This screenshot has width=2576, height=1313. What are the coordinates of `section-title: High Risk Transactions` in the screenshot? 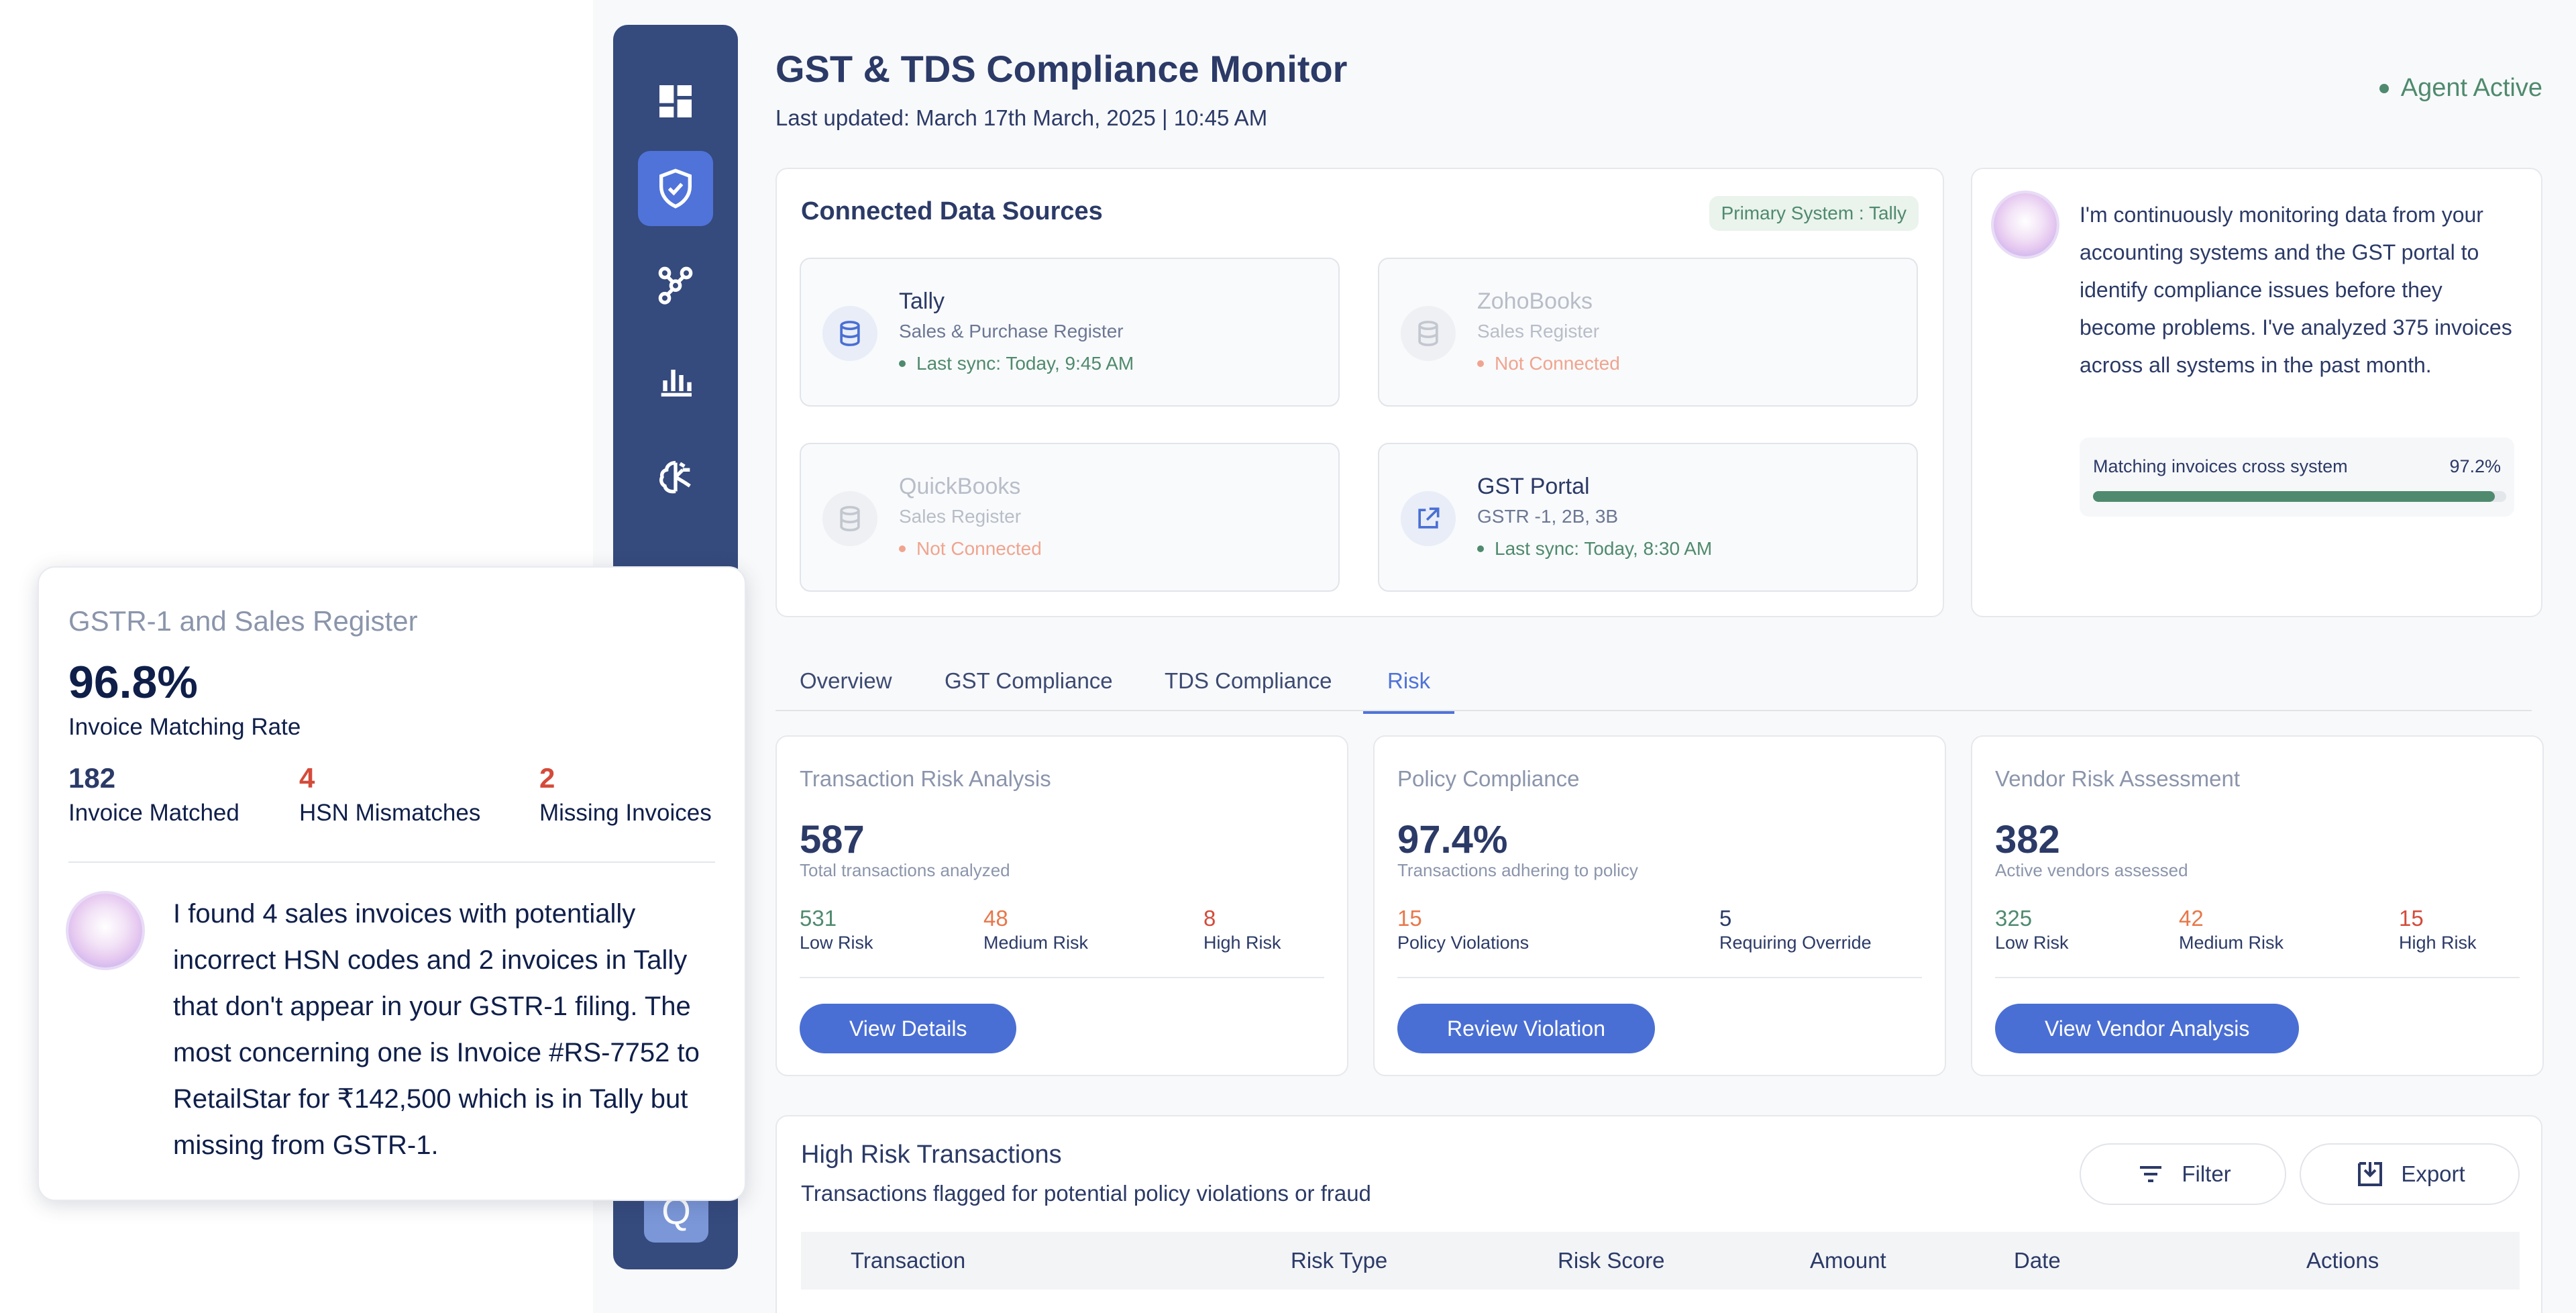 It's located at (931, 1155).